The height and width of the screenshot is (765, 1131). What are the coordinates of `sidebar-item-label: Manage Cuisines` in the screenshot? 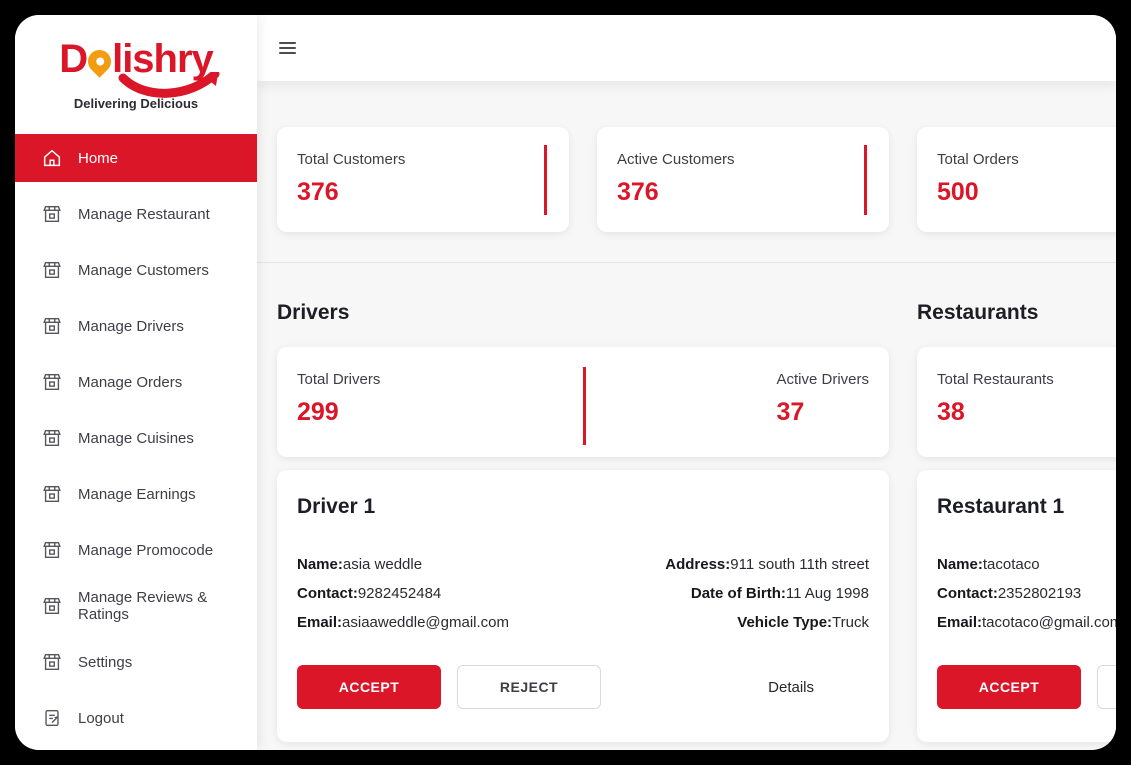 It's located at (136, 438).